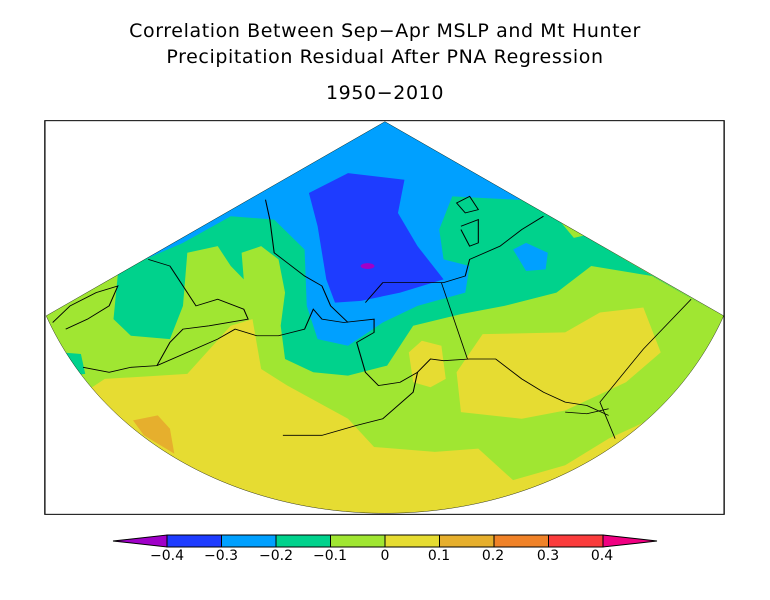 The image size is (770, 600). What do you see at coordinates (167, 556) in the screenshot?
I see `colorbar-label: −0.4` at bounding box center [167, 556].